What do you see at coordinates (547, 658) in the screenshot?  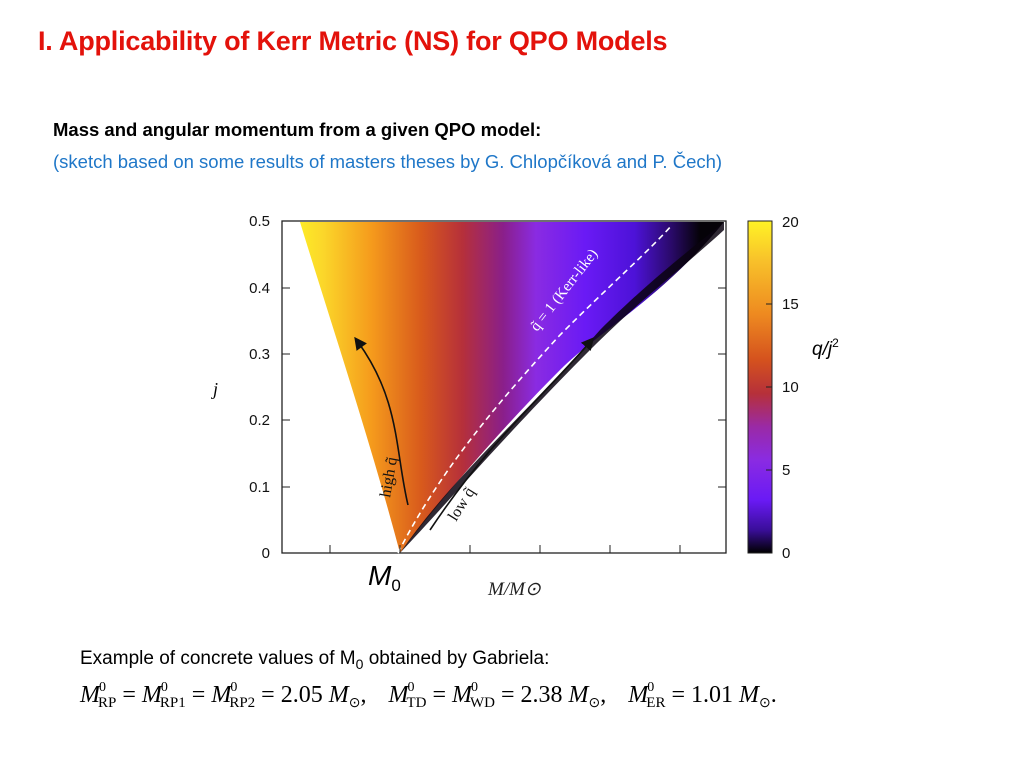 I see `example-colon: :` at bounding box center [547, 658].